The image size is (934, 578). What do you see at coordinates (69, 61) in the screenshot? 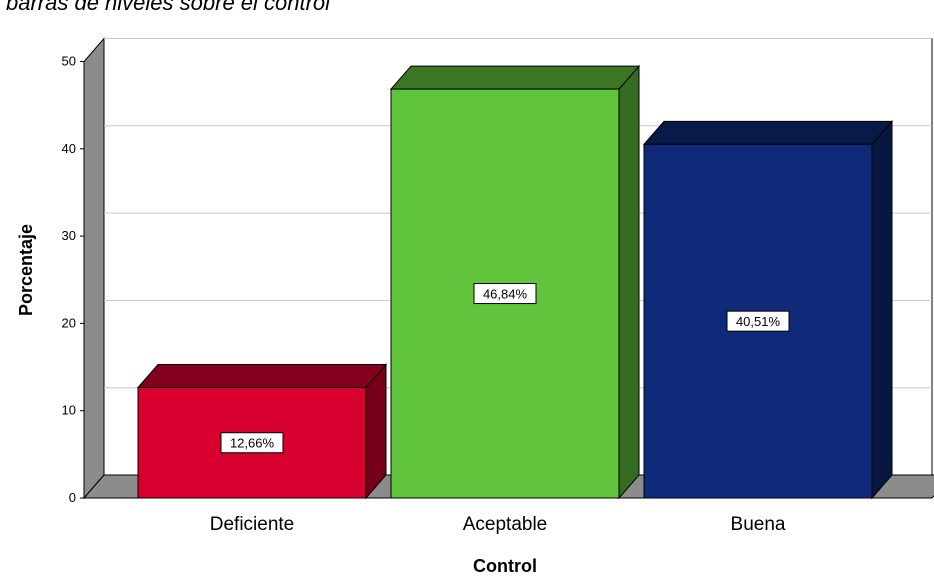
I see `y-tick-label: 50` at bounding box center [69, 61].